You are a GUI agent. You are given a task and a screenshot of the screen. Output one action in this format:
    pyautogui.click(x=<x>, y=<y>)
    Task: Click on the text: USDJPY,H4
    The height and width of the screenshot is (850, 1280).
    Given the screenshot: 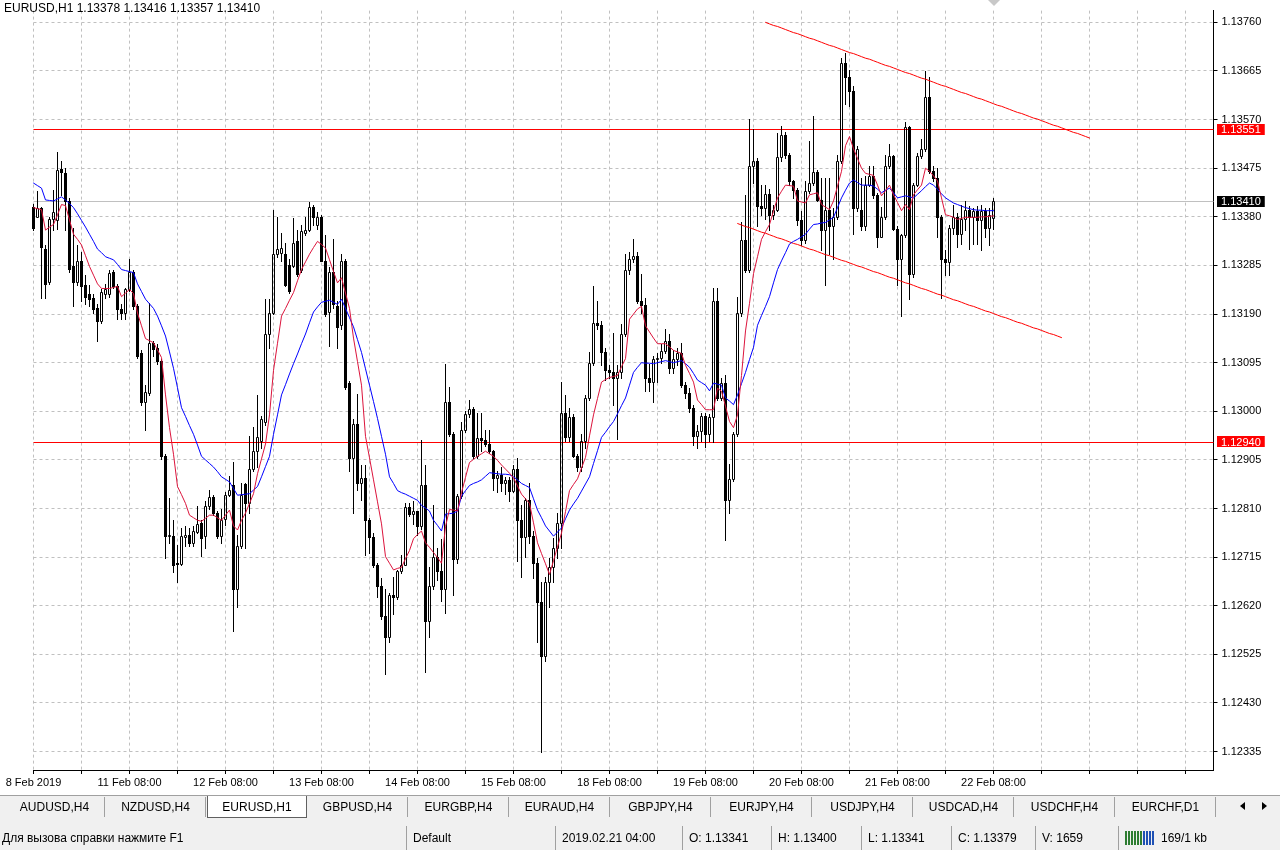 What is the action you would take?
    pyautogui.click(x=863, y=807)
    